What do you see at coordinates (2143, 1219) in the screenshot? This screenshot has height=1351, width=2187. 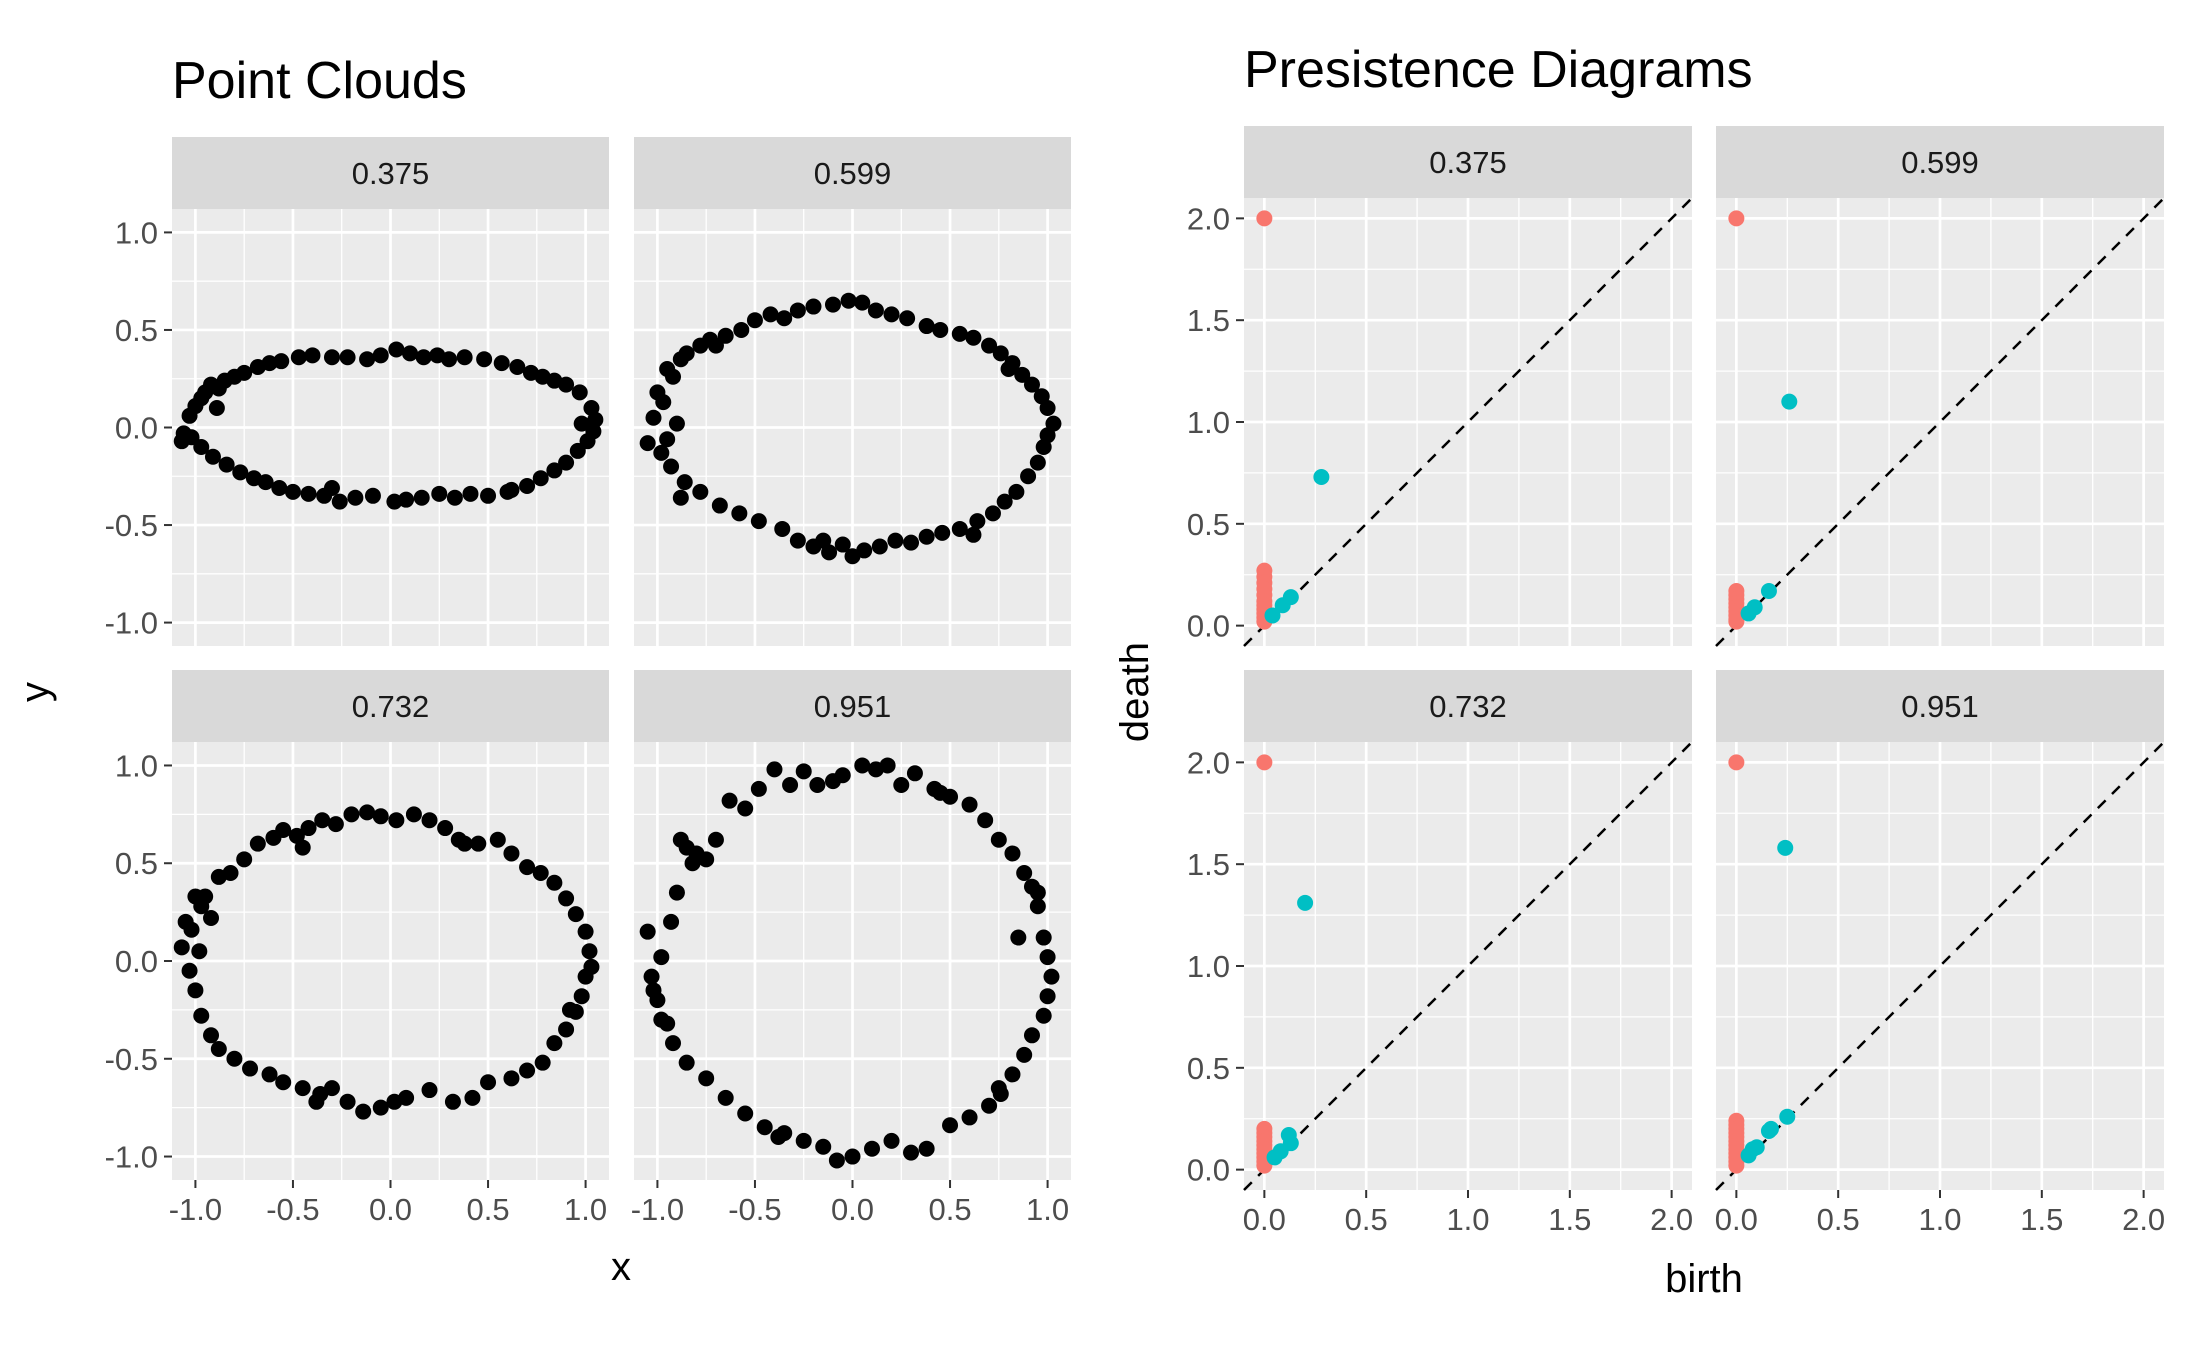 I see `x-tick-label: 2.0` at bounding box center [2143, 1219].